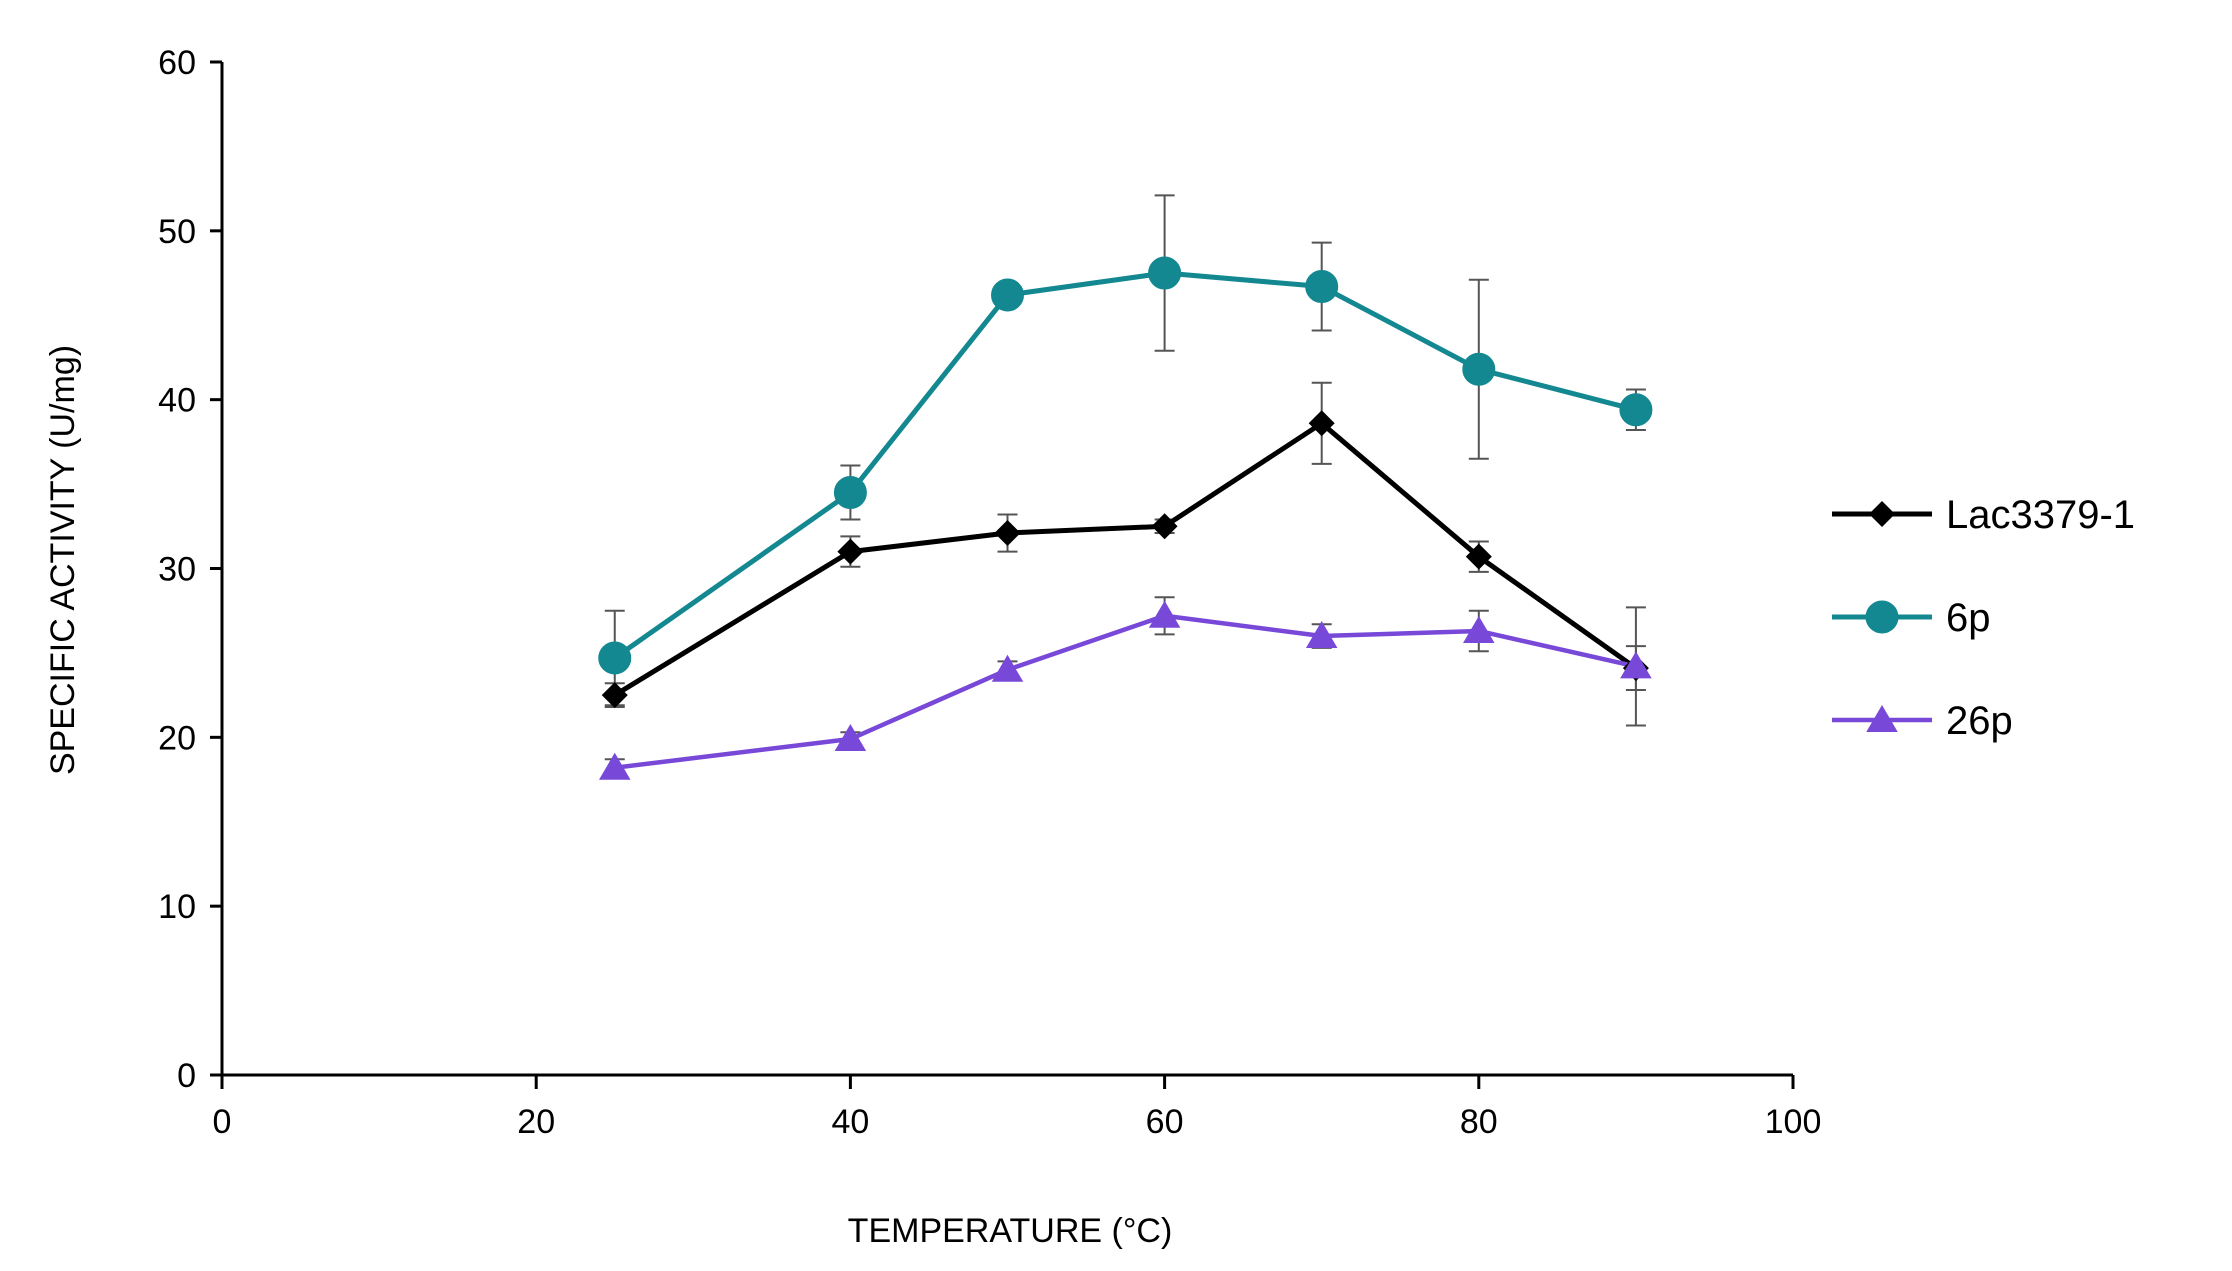 This screenshot has width=2232, height=1271. I want to click on y-tick-label: 0, so click(186, 1076).